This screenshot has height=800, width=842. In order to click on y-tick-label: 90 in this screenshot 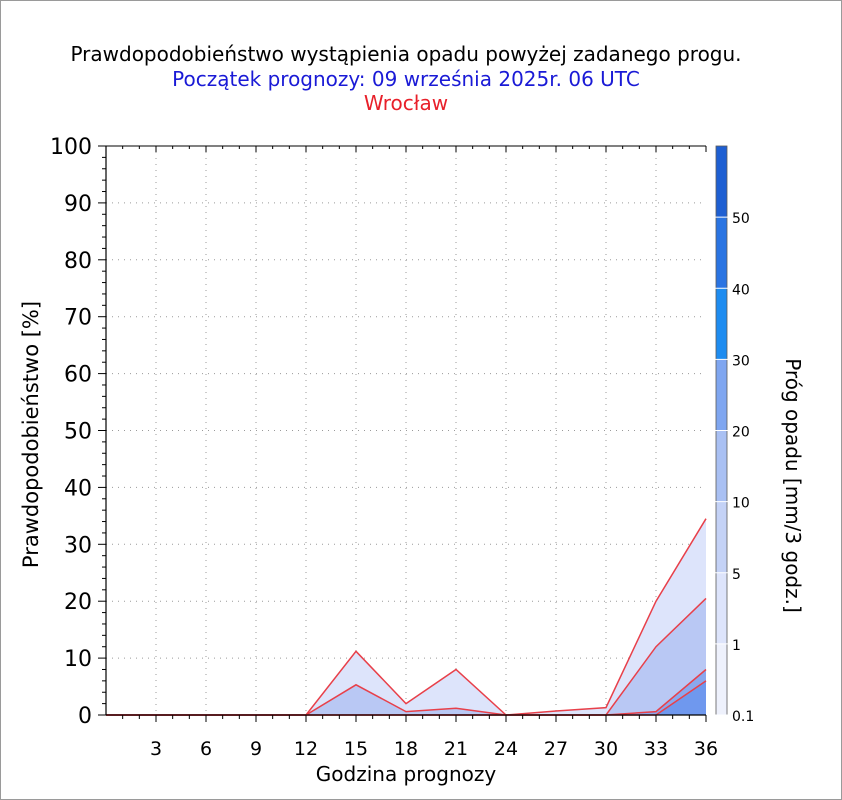, I will do `click(78, 204)`.